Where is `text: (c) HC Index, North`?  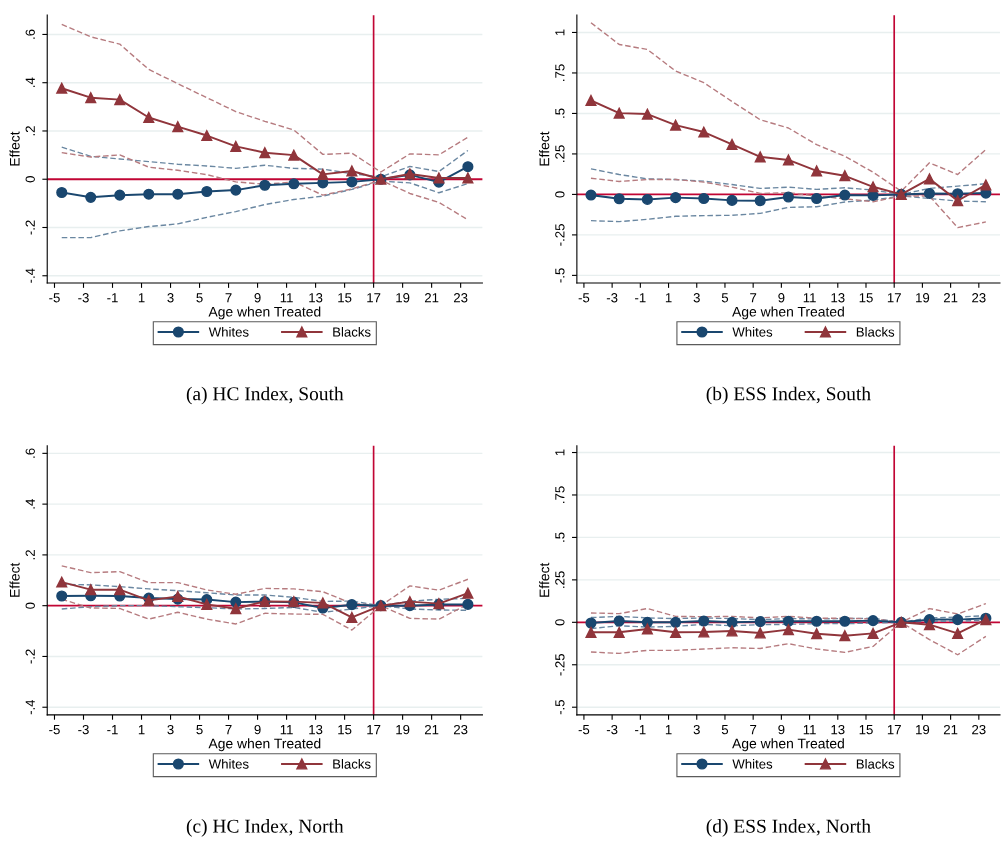 text: (c) HC Index, North is located at coordinates (265, 828).